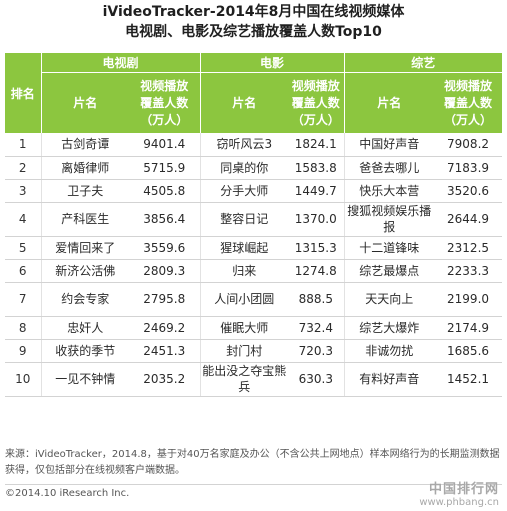 The height and width of the screenshot is (511, 507). What do you see at coordinates (165, 102) in the screenshot?
I see `tv-cover-header: 视频播放 覆盖人数 （万人）` at bounding box center [165, 102].